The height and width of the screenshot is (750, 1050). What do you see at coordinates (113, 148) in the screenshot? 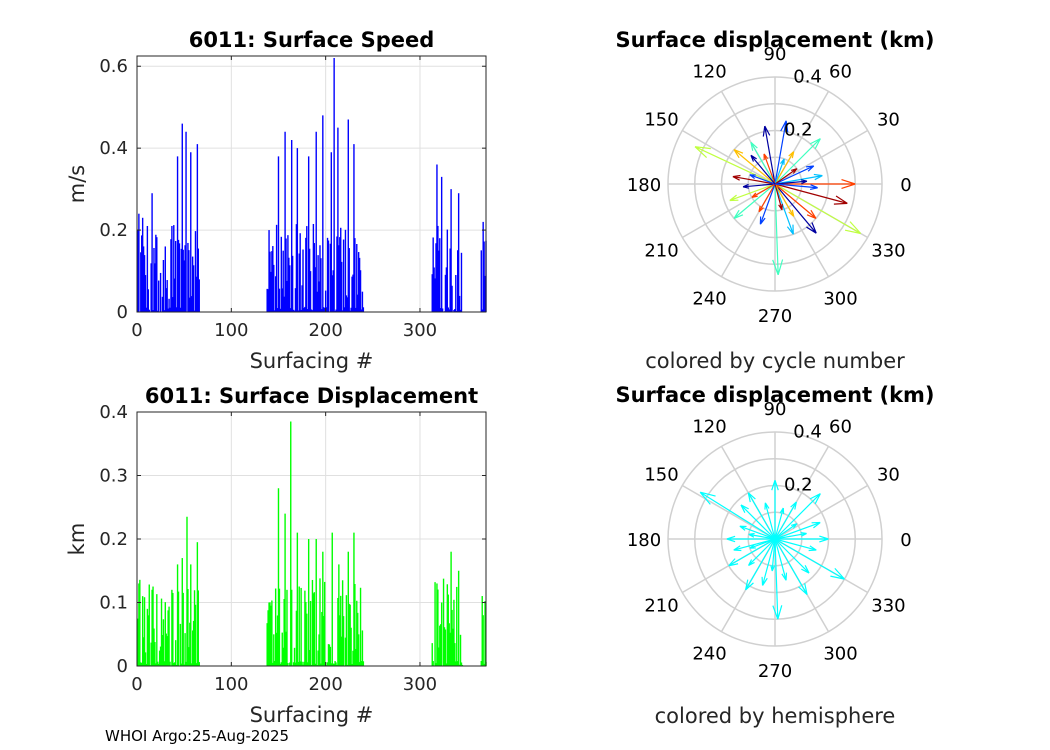
I see `speed-ytick-label: 0.4` at bounding box center [113, 148].